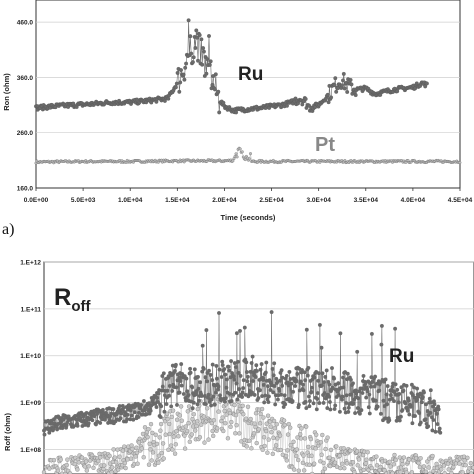  What do you see at coordinates (250, 74) in the screenshot?
I see `annotation-ru-a: Ru` at bounding box center [250, 74].